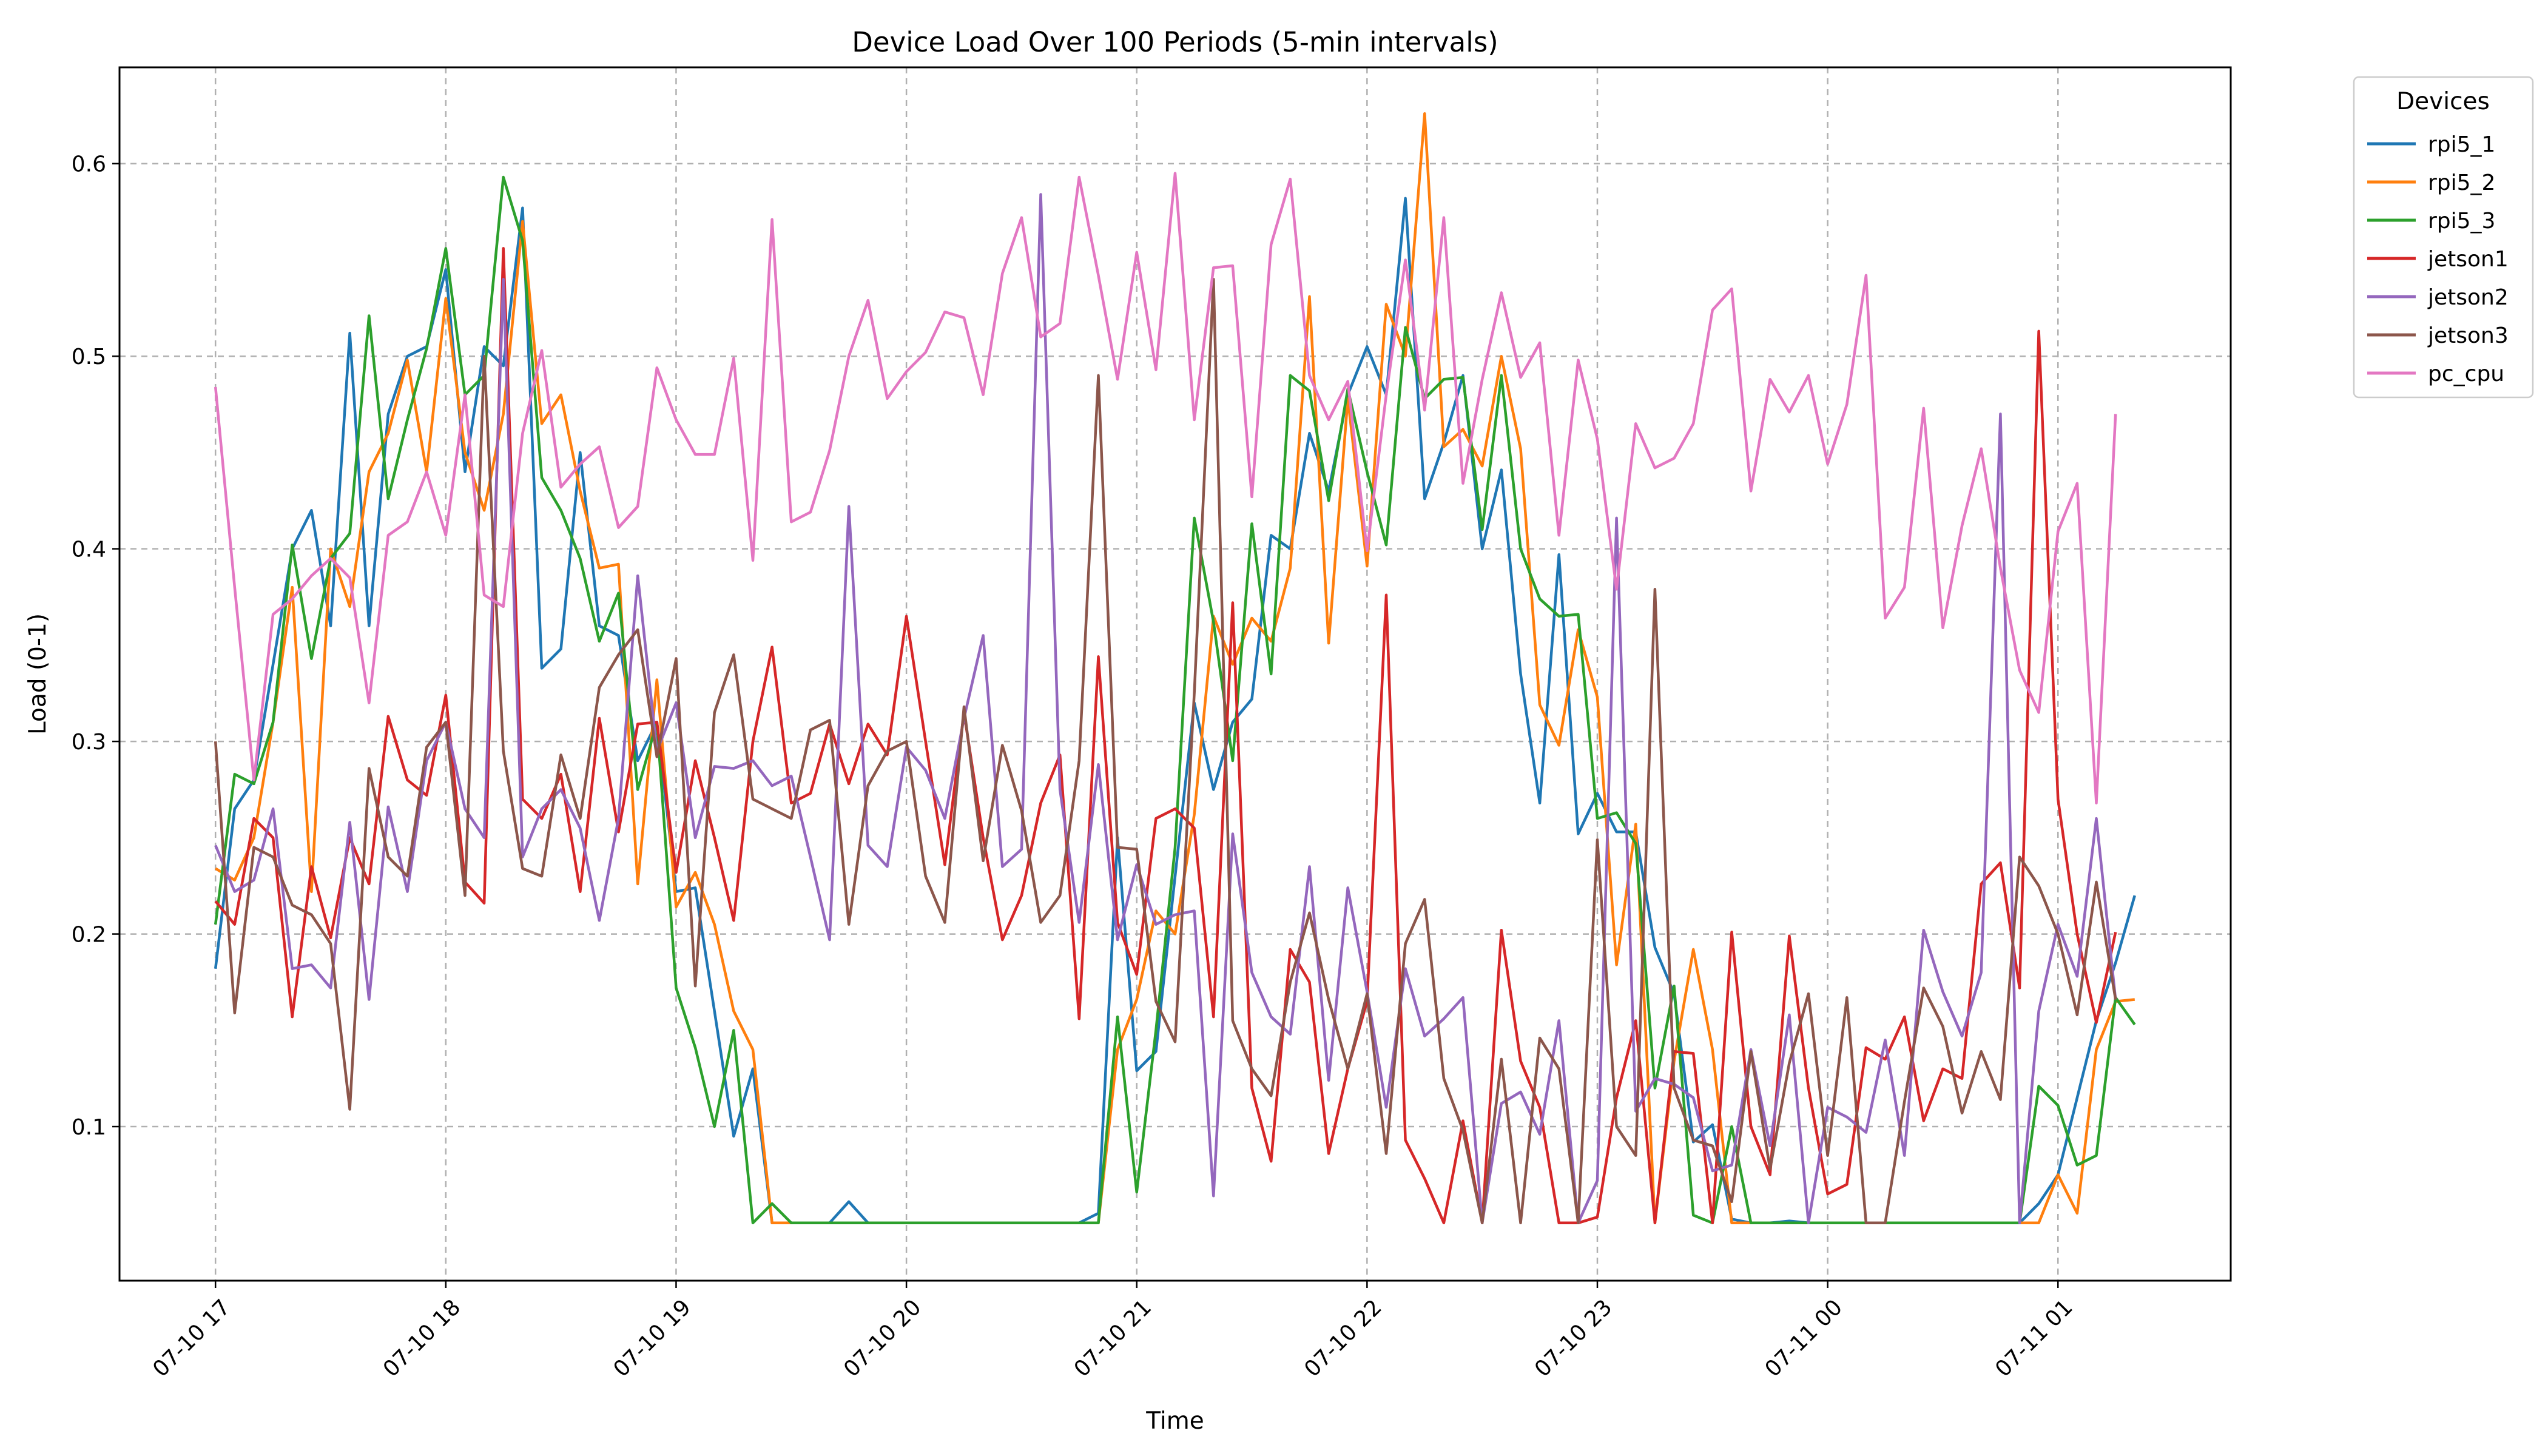 The width and height of the screenshot is (2548, 1456). Describe the element at coordinates (2466, 374) in the screenshot. I see `legend-label: pc_cpu` at that location.